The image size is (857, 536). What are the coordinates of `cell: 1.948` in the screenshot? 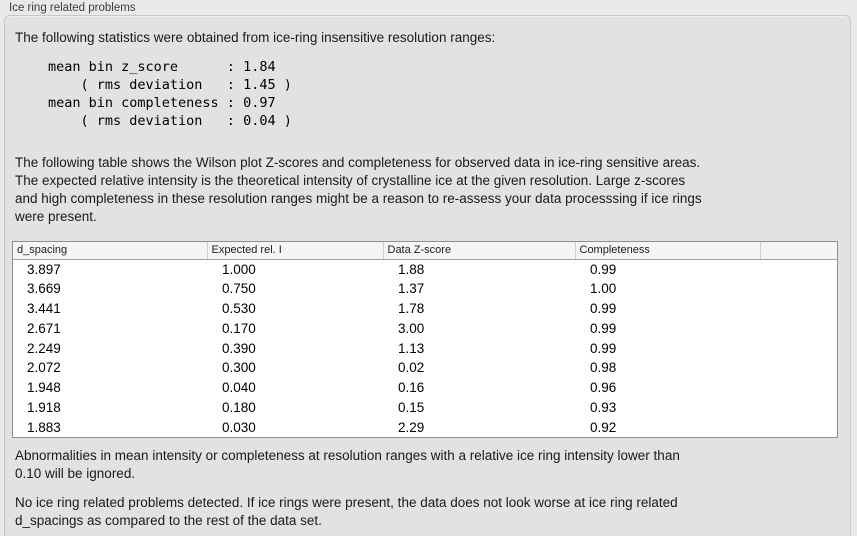 It's located at (44, 388).